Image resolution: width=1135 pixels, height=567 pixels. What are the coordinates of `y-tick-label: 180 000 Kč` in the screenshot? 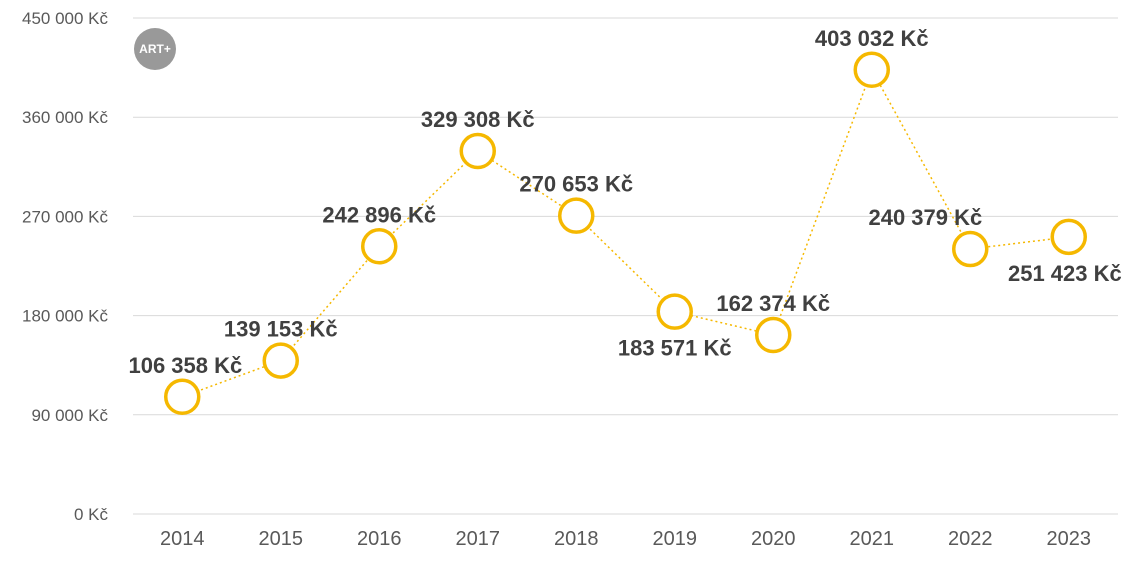 It's located at (65, 316).